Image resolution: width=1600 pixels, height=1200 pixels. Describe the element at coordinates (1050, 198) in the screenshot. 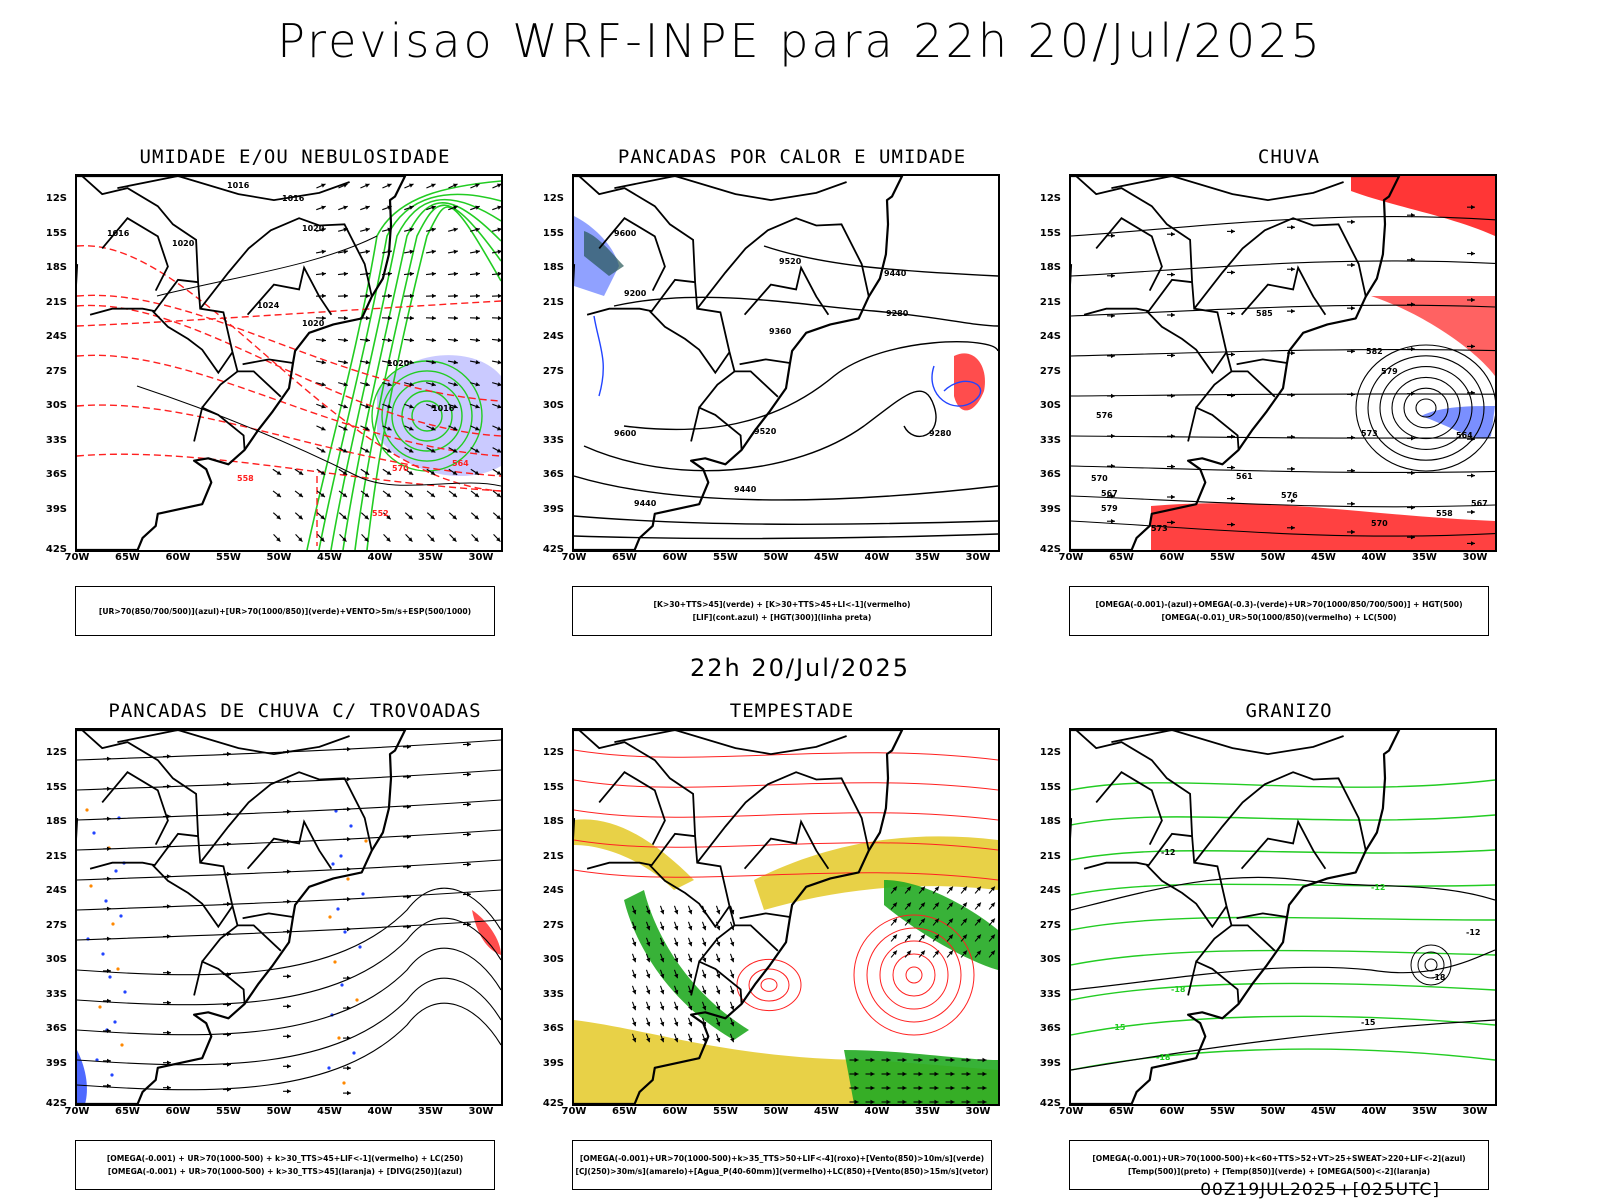

I see `lat-tick-label: 12S` at that location.